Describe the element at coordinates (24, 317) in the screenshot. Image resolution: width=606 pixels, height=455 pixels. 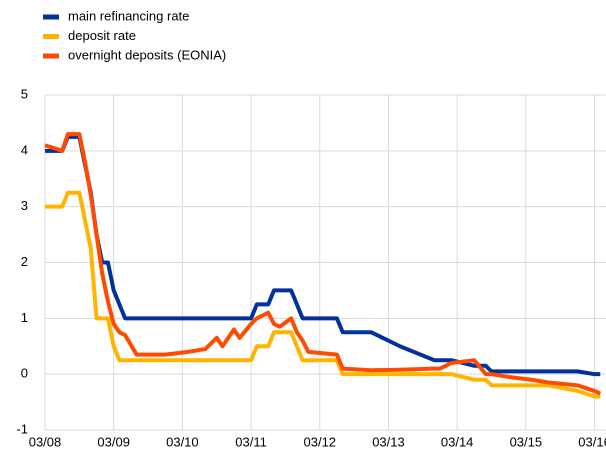
I see `y-tick-label: 1` at that location.